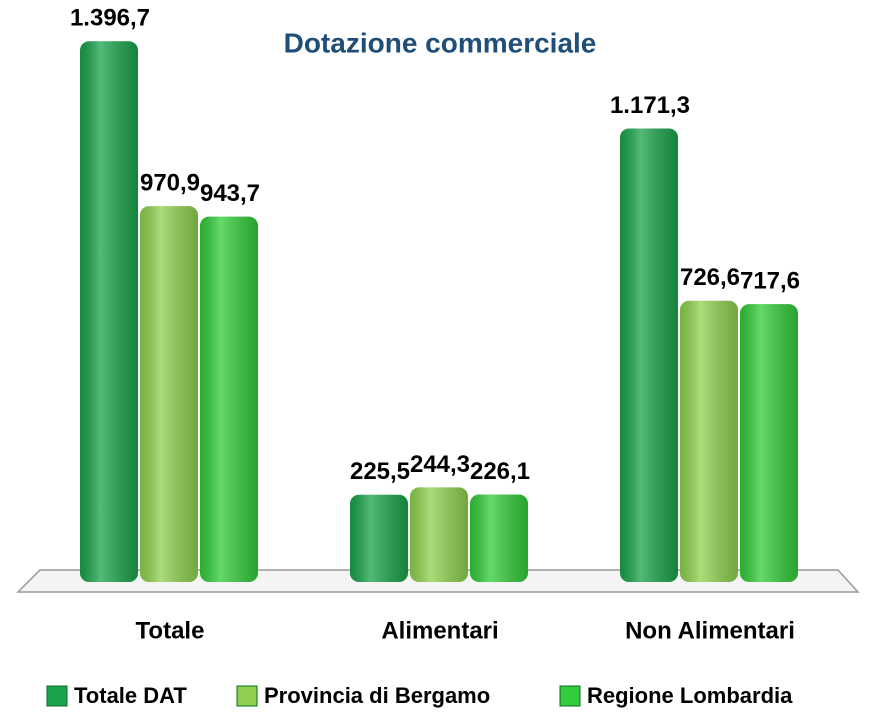 The image size is (874, 714). I want to click on x-tick-label: Totale, so click(170, 630).